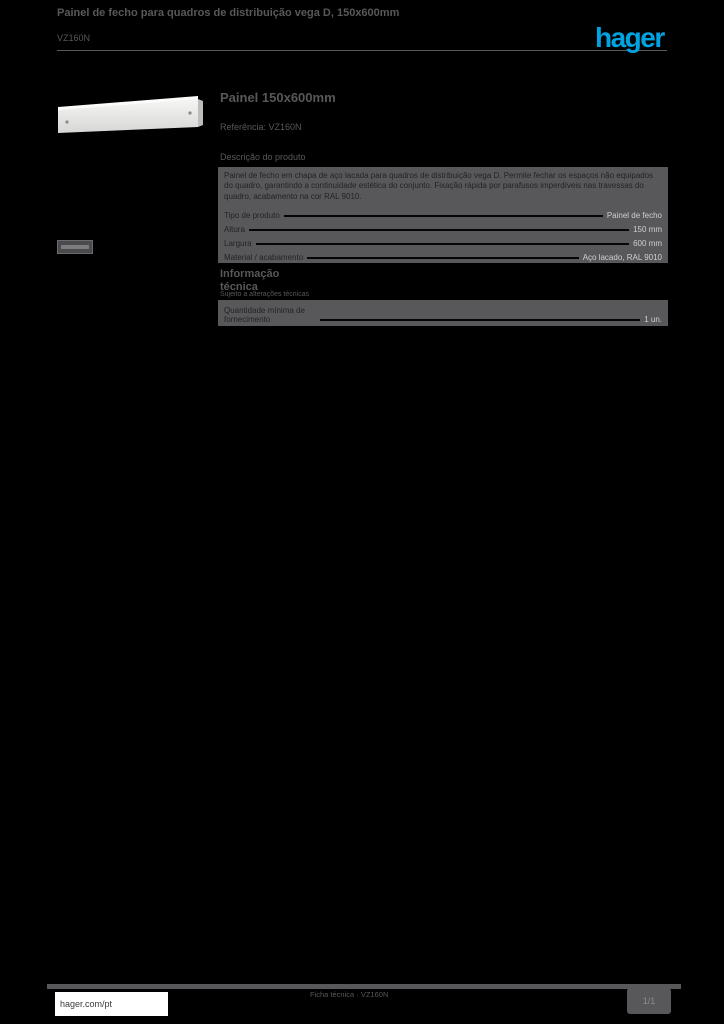 Image resolution: width=724 pixels, height=1024 pixels. Describe the element at coordinates (278, 97) in the screenshot. I see `product-heading: Painel 150x600mm` at that location.